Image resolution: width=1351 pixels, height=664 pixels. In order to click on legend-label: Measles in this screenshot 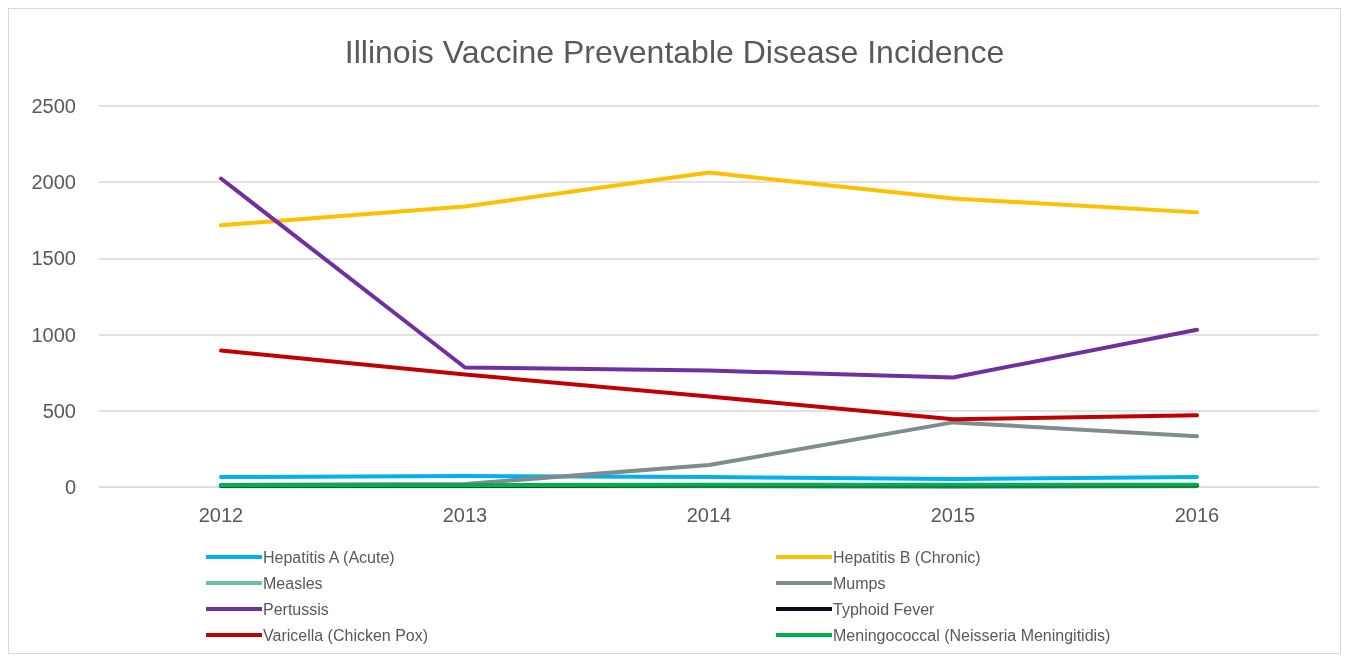, I will do `click(293, 583)`.